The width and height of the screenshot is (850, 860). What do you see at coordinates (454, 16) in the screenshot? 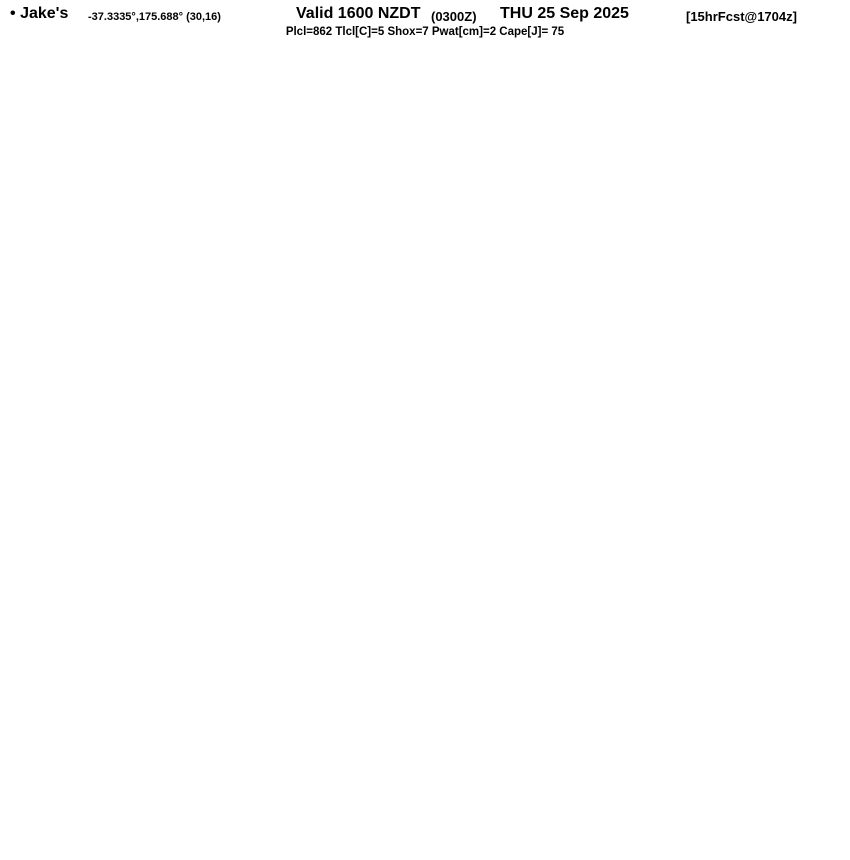
I see `valid-time-utc: (0300Z)` at bounding box center [454, 16].